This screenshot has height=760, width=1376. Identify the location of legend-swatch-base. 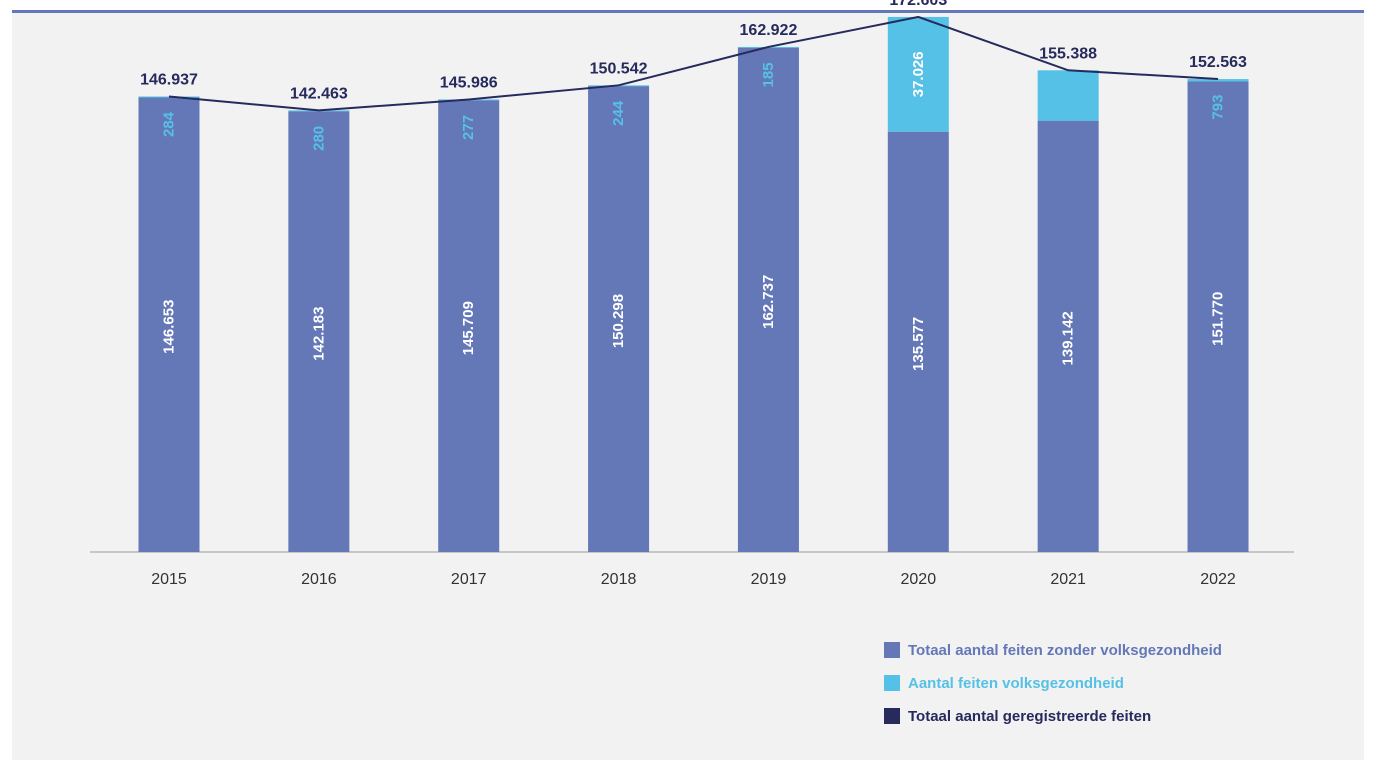
(892, 650).